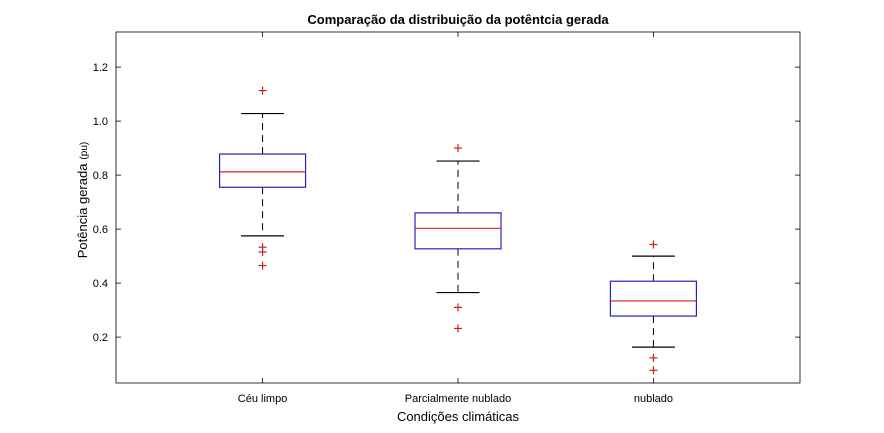 The width and height of the screenshot is (884, 433). I want to click on y-axis-label-unit: (pu), so click(84, 151).